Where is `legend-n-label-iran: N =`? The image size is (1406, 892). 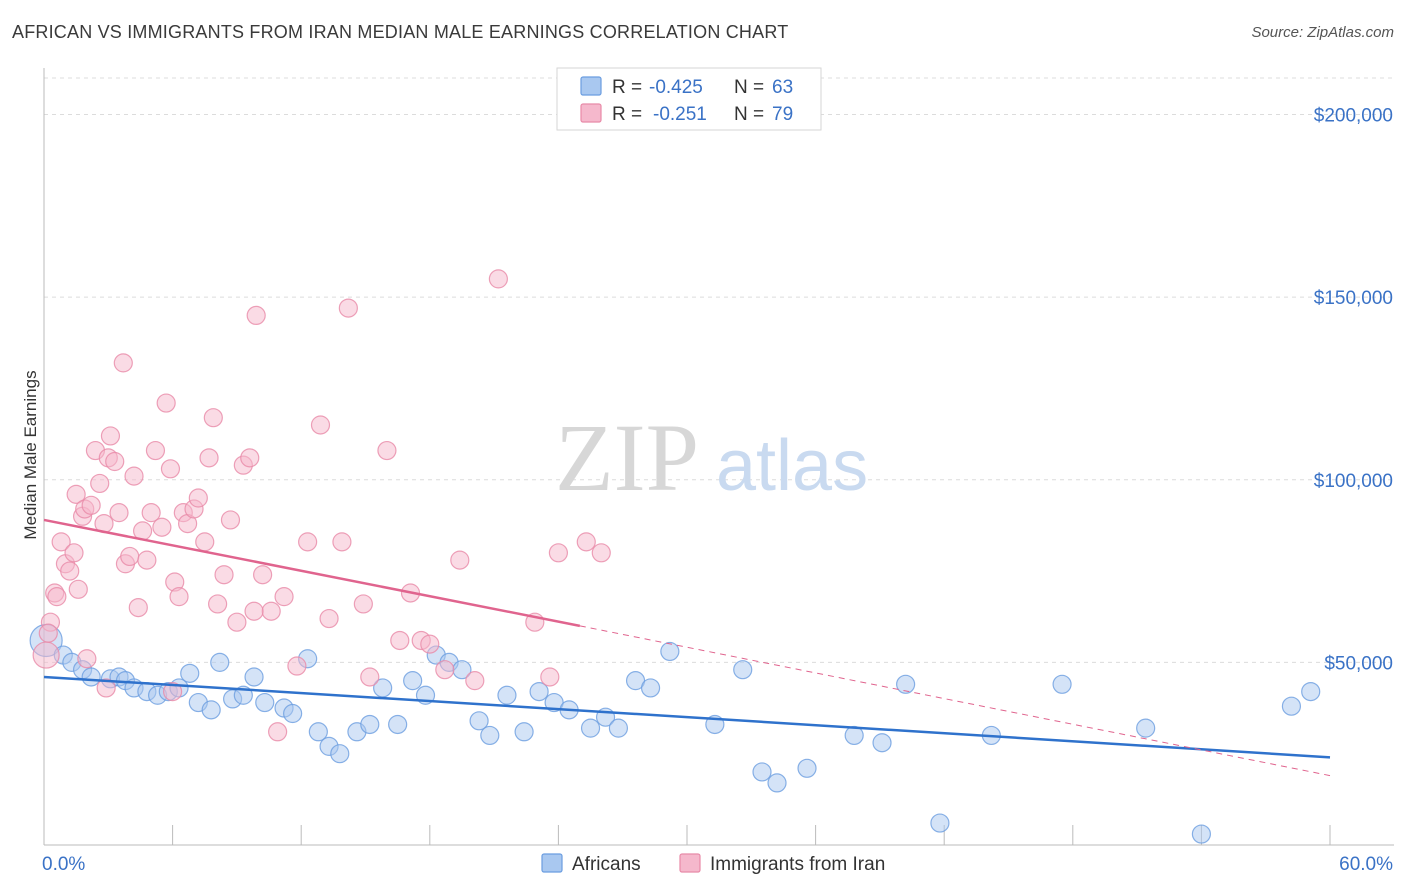 legend-n-label-iran: N = is located at coordinates (749, 114).